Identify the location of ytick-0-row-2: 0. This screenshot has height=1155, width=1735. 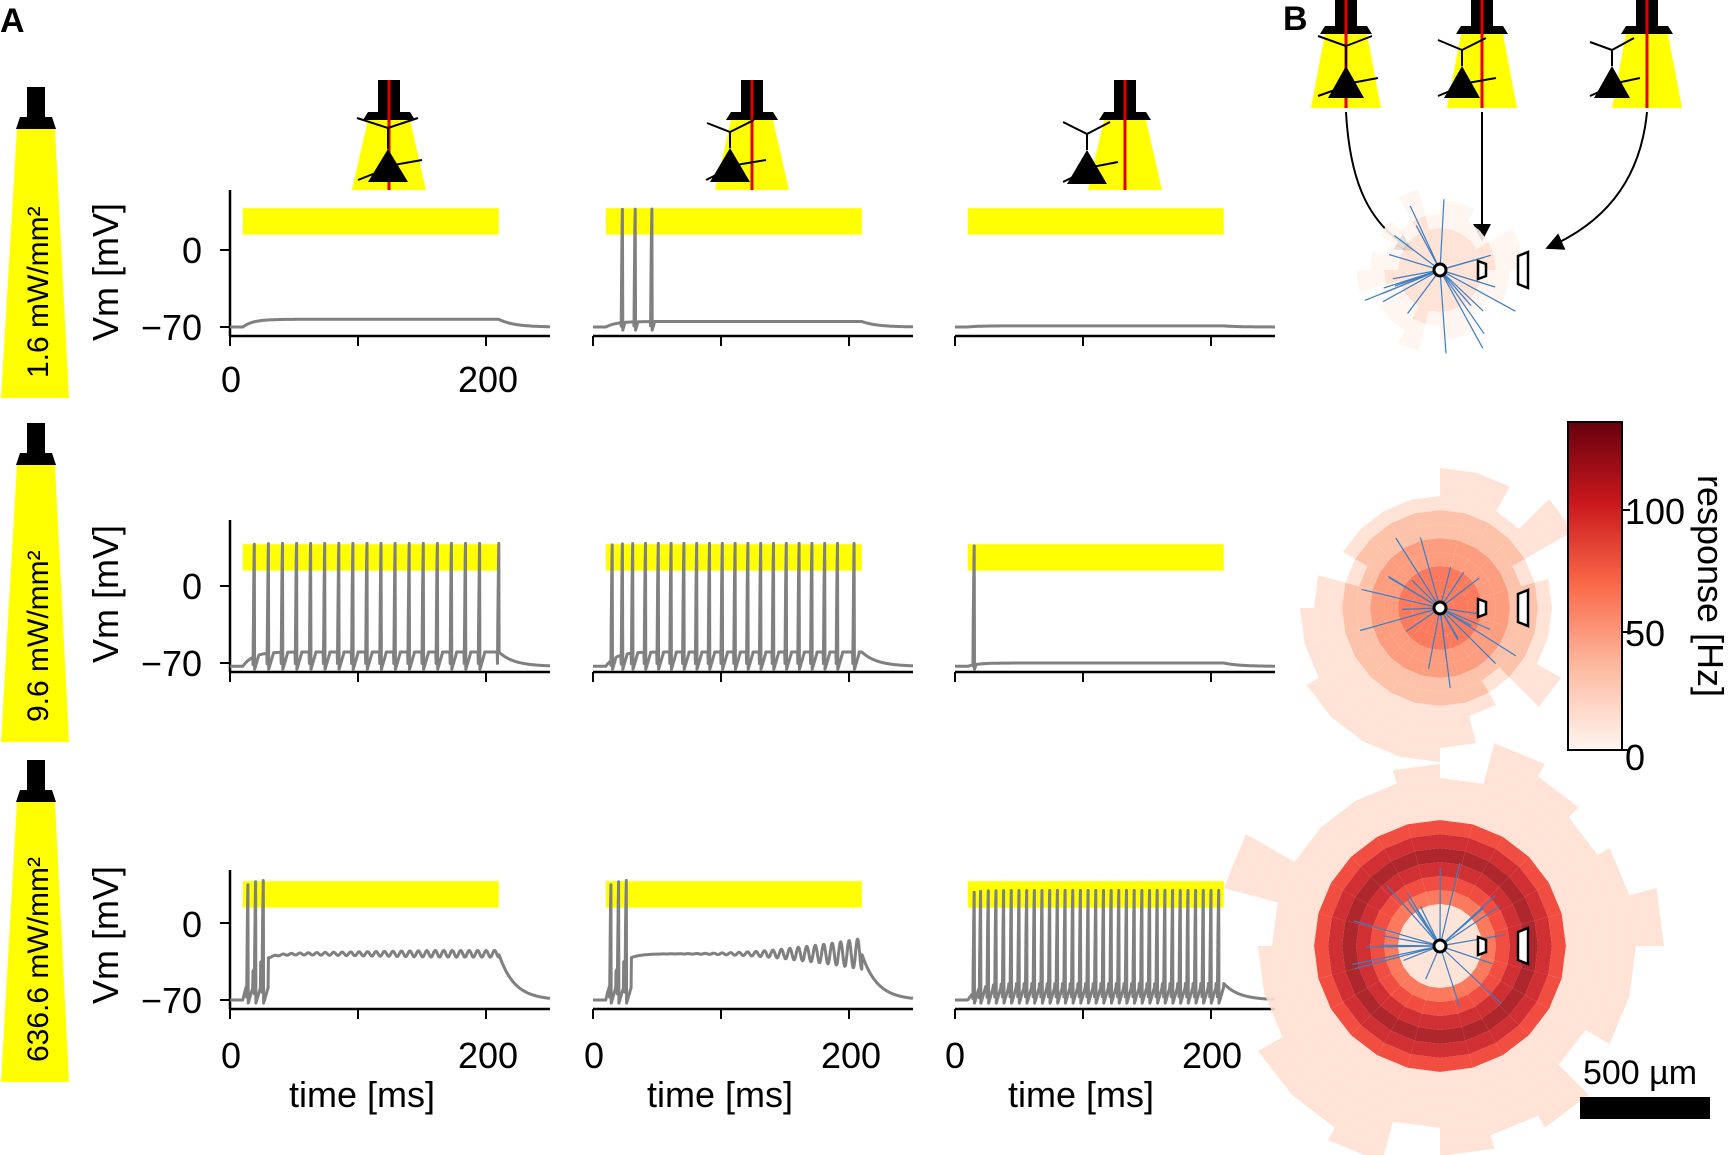
(192, 586).